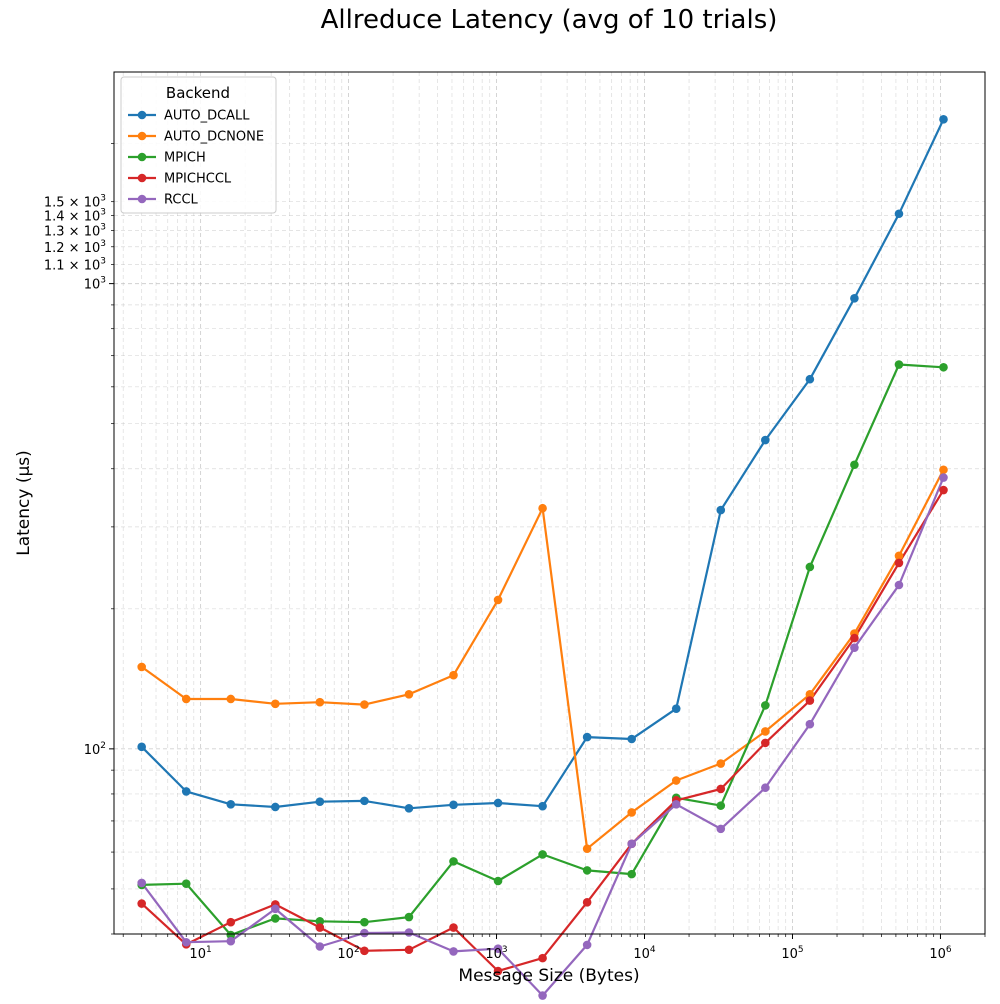 This screenshot has height=1004, width=1000. Describe the element at coordinates (64, 232) in the screenshot. I see `y-tick-mantissa: 1.3 ×` at that location.